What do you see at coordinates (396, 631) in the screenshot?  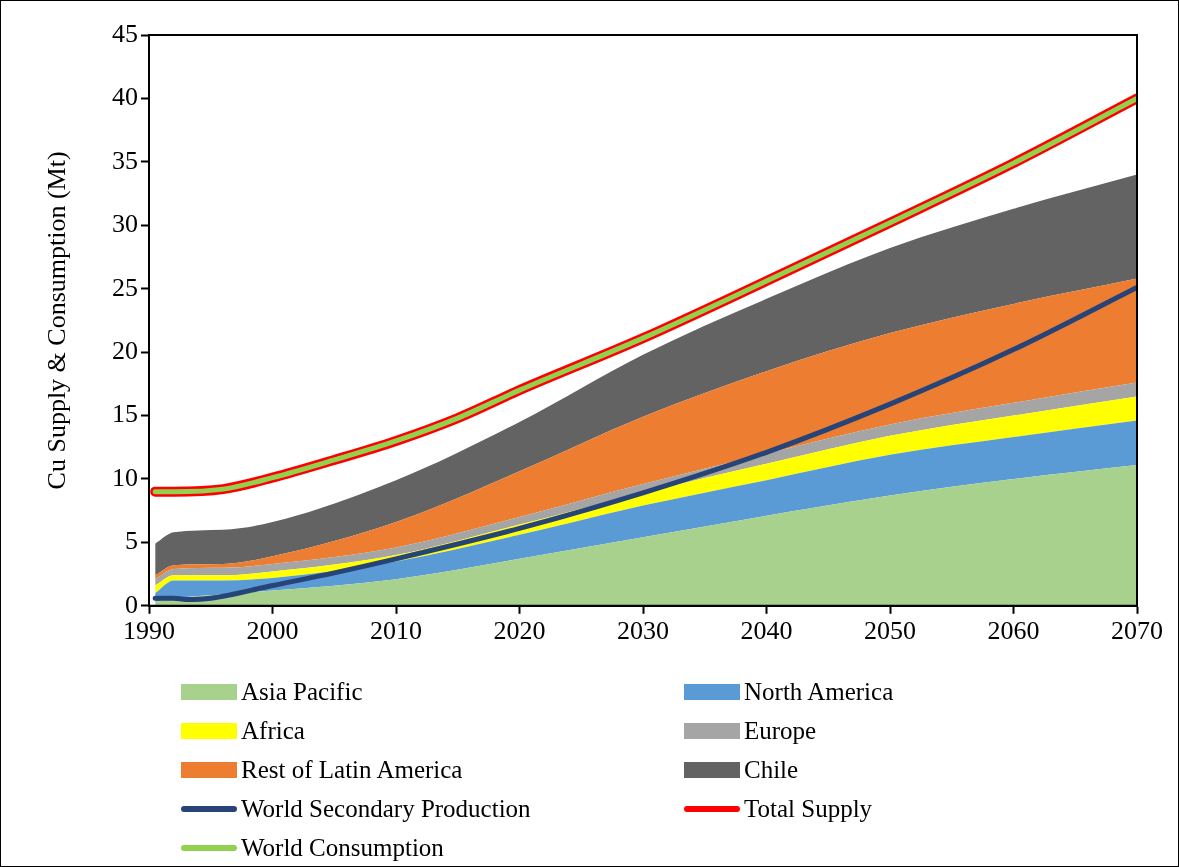 I see `x-tick-label: 2010` at bounding box center [396, 631].